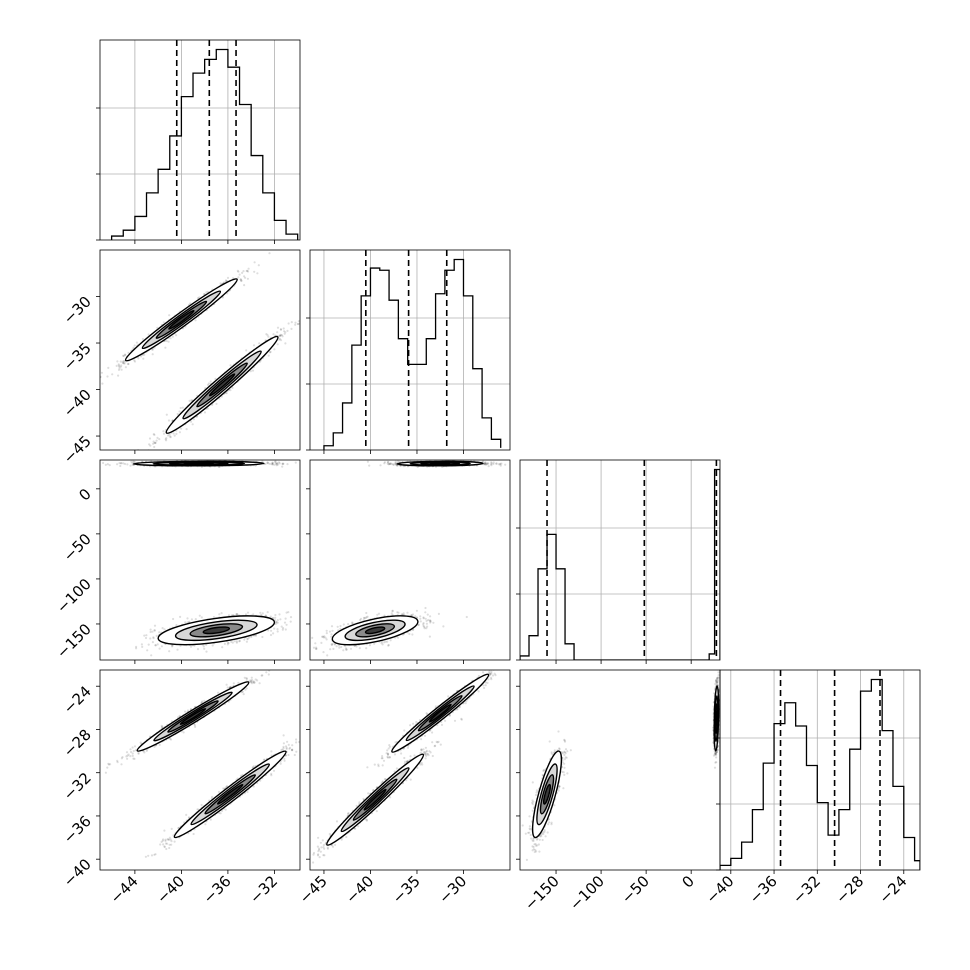 This screenshot has height=970, width=970. I want to click on x-tick-label: −150, so click(542, 893).